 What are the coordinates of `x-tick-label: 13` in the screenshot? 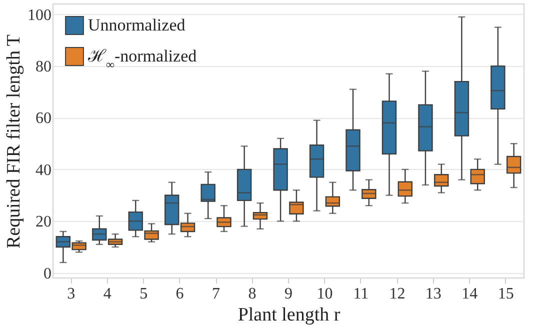 It's located at (433, 294).